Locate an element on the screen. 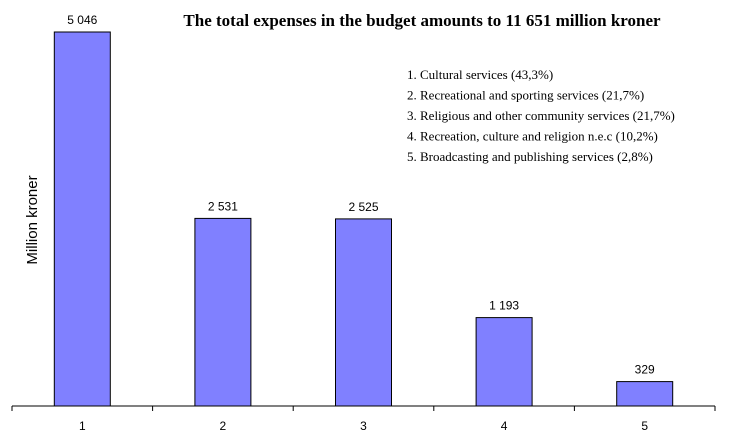  legend-entry: 1. Cultural services (43,3%) is located at coordinates (480, 74).